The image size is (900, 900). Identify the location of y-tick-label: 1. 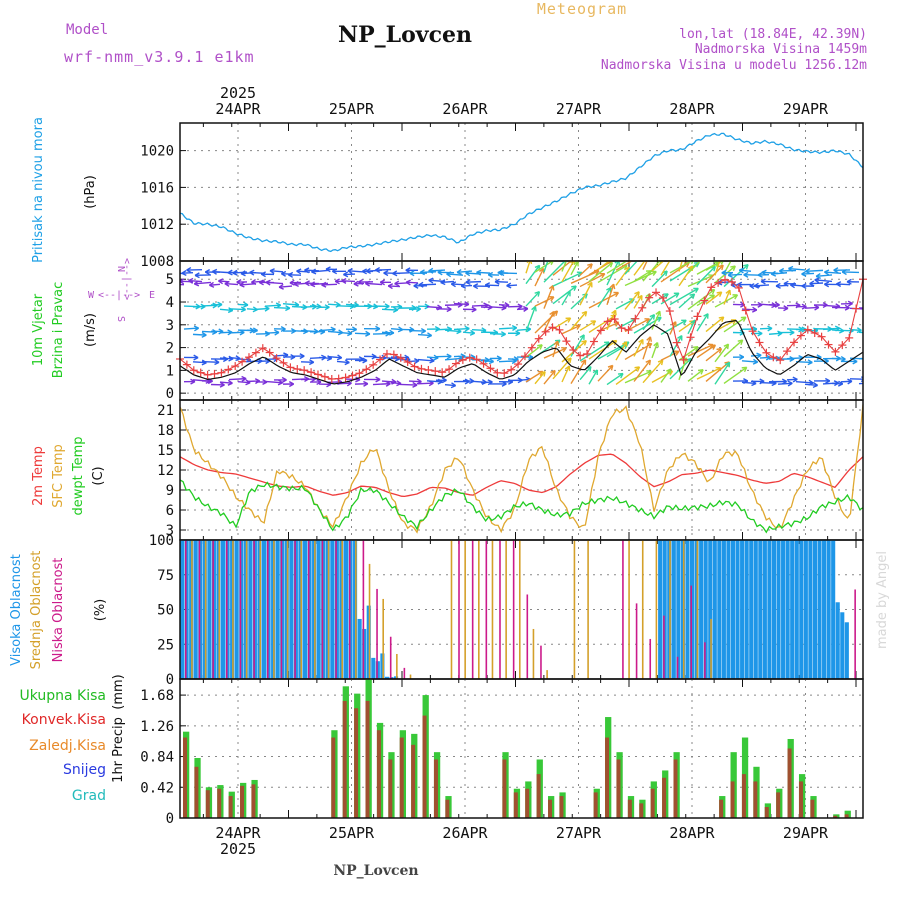
(170, 371).